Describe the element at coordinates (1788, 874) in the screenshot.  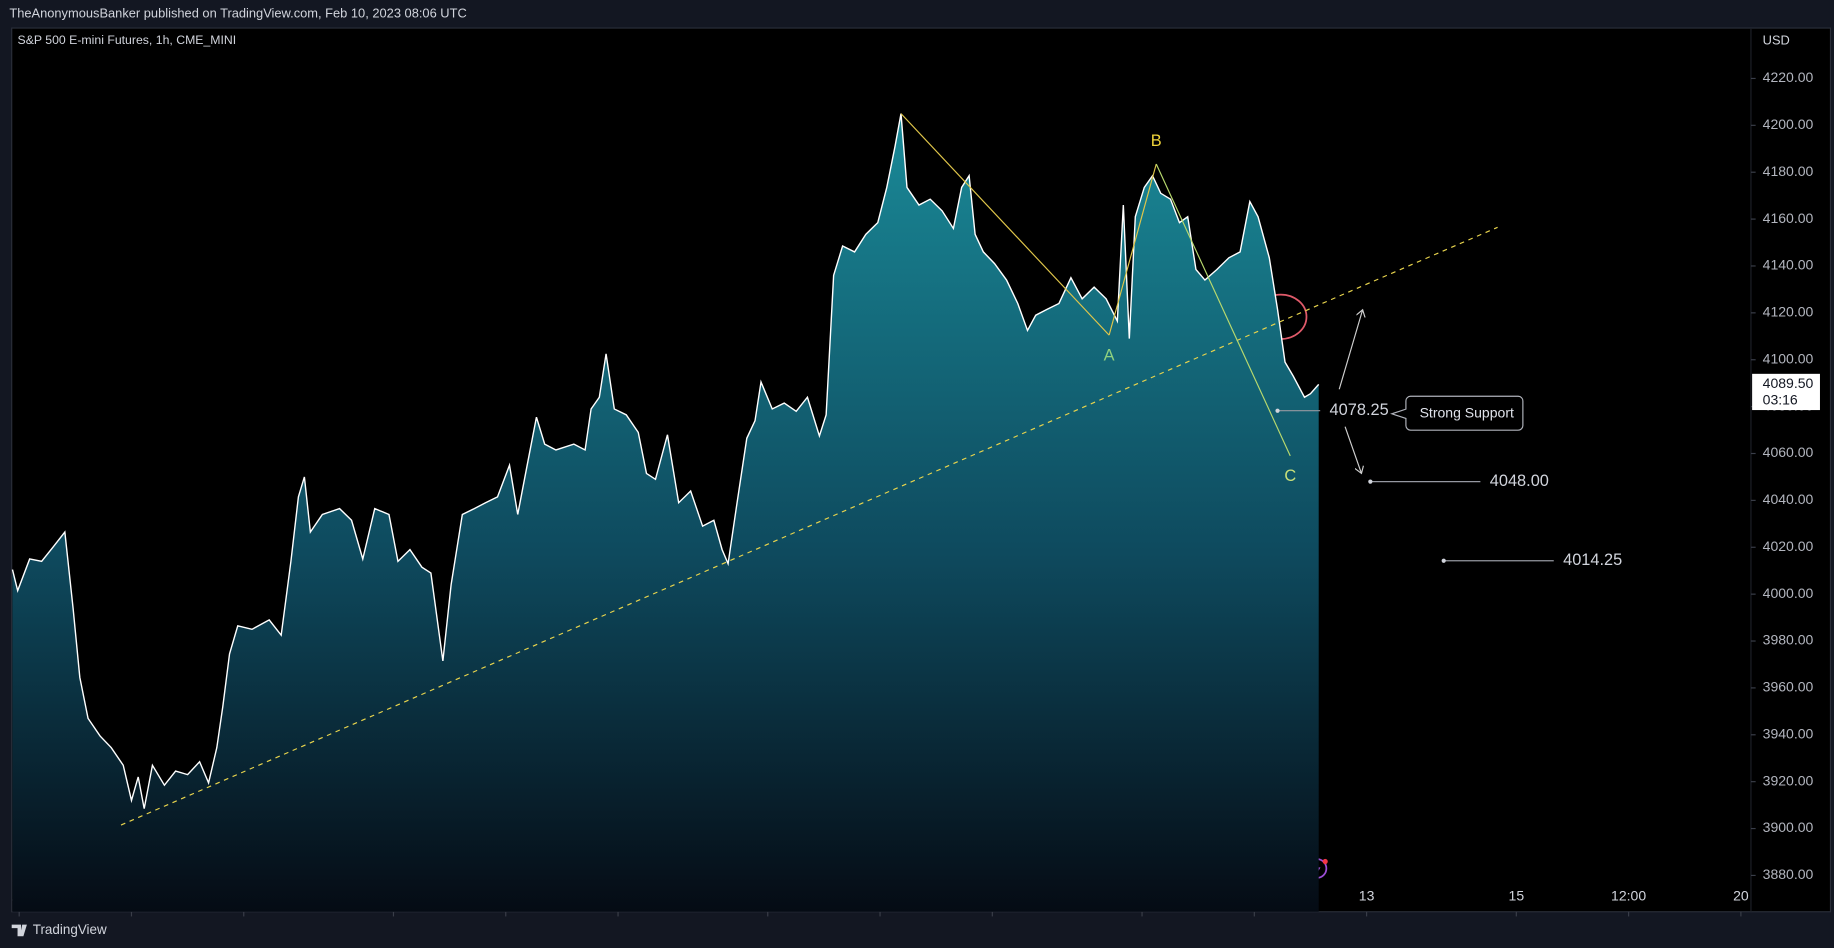
I see `y-tick-label: 3880.00` at that location.